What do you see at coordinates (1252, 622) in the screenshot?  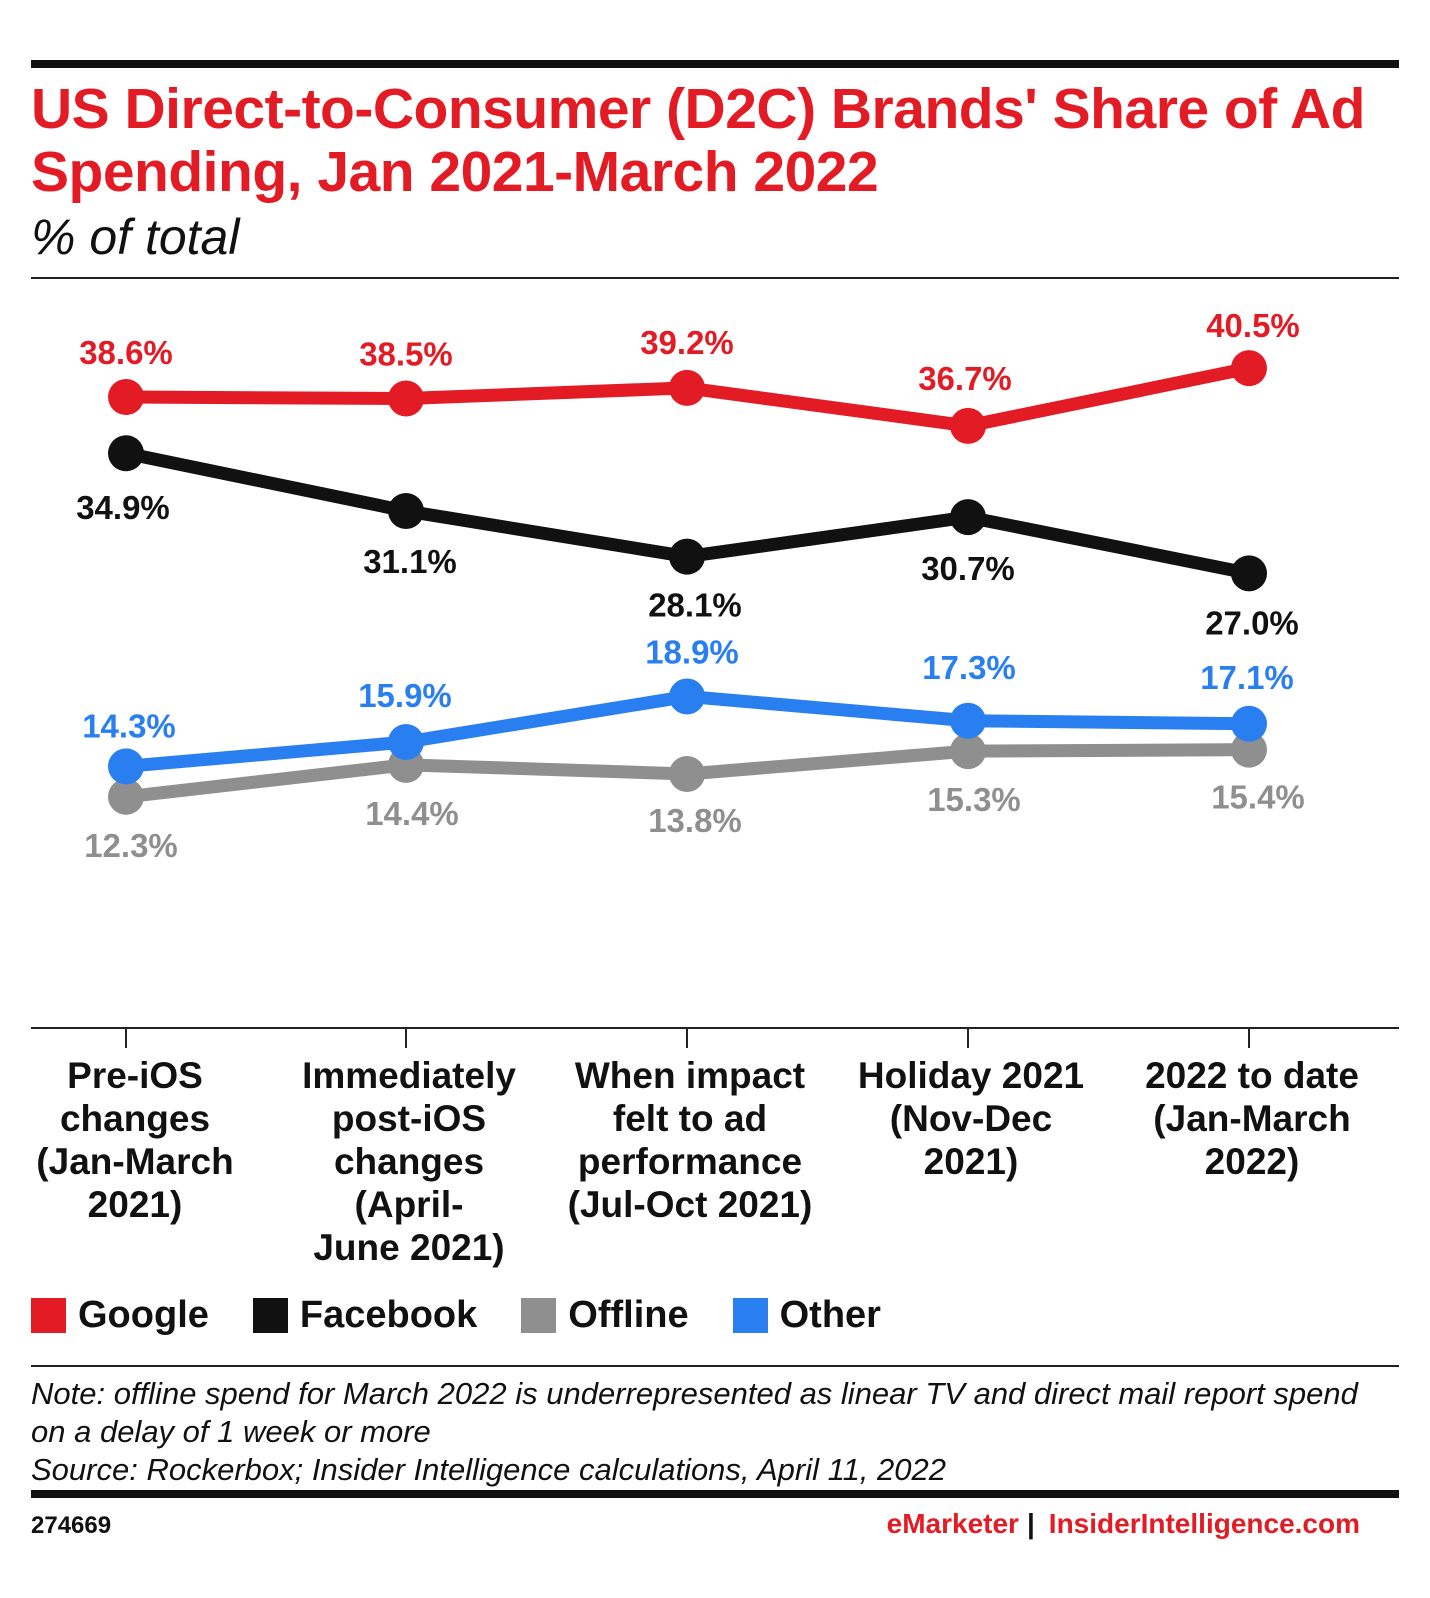 I see `data-label-facebook-5: 27.0%` at bounding box center [1252, 622].